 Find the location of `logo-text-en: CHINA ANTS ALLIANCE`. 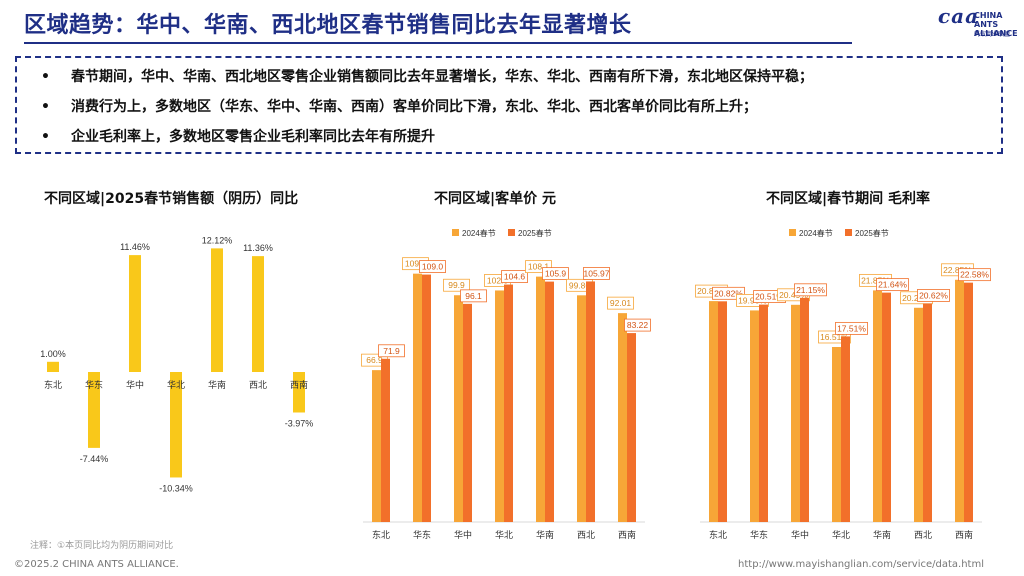

logo-text-en: CHINA ANTS ALLIANCE is located at coordinates (996, 24).